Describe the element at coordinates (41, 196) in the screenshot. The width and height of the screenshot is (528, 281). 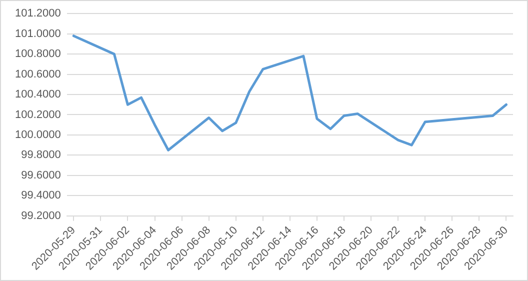
I see `y-tick-label: 99.4000` at that location.